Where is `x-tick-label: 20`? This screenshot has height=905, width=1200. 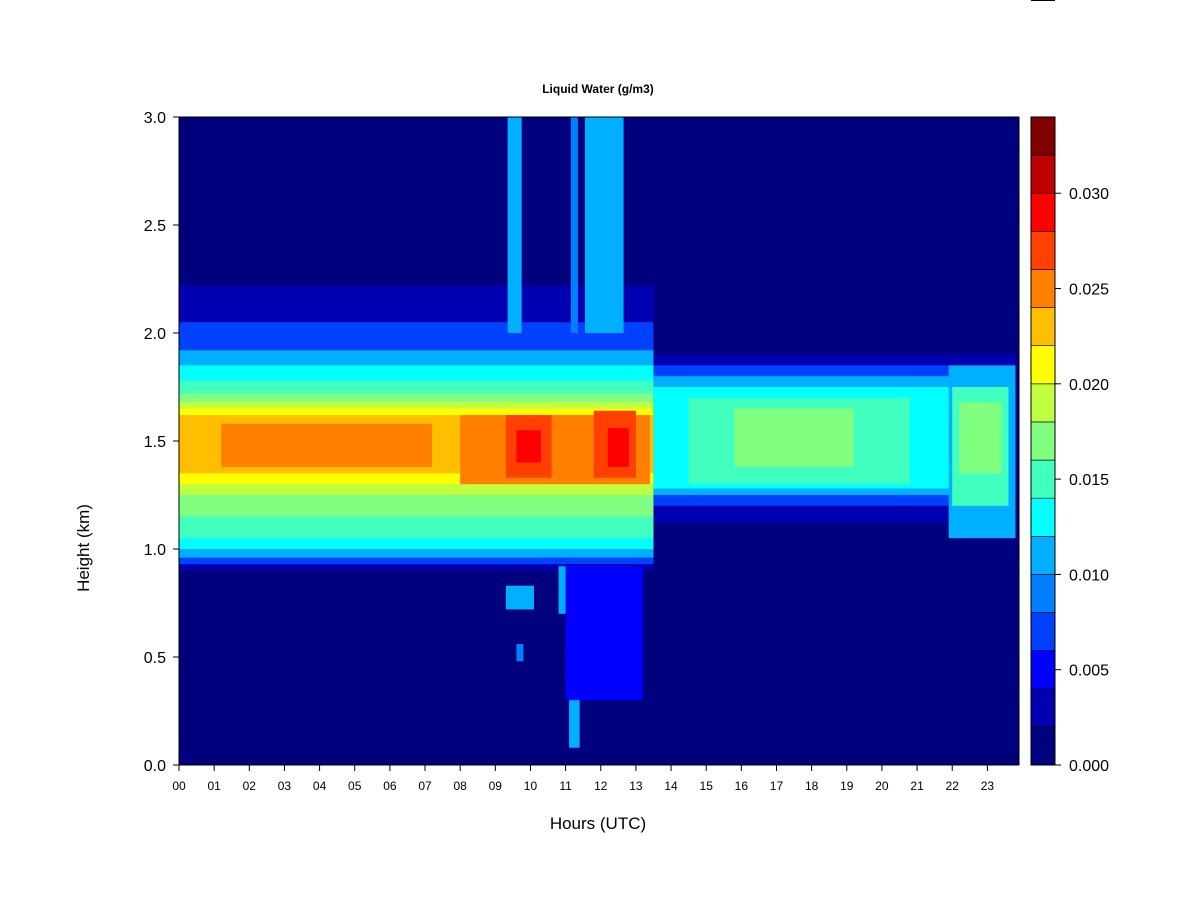 x-tick-label: 20 is located at coordinates (882, 786).